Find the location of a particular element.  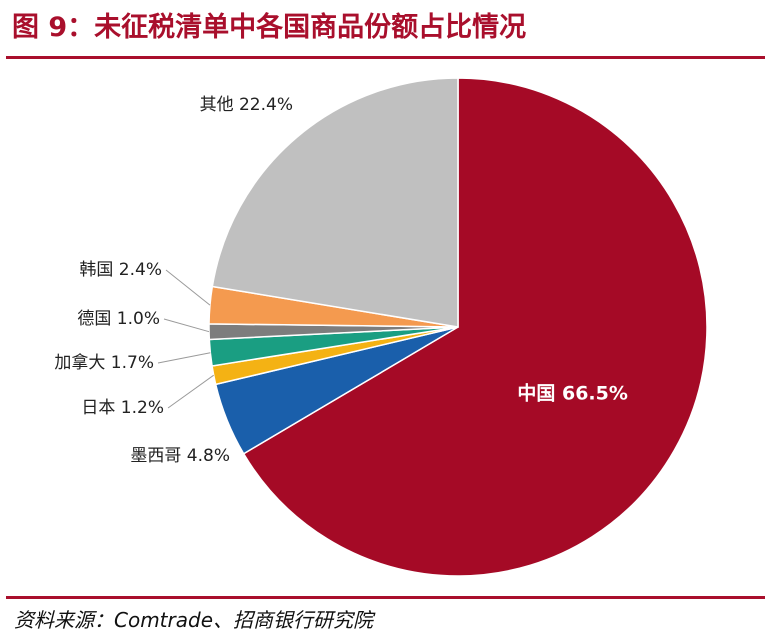

slice-label-6: 其他 22.4% is located at coordinates (246, 105).